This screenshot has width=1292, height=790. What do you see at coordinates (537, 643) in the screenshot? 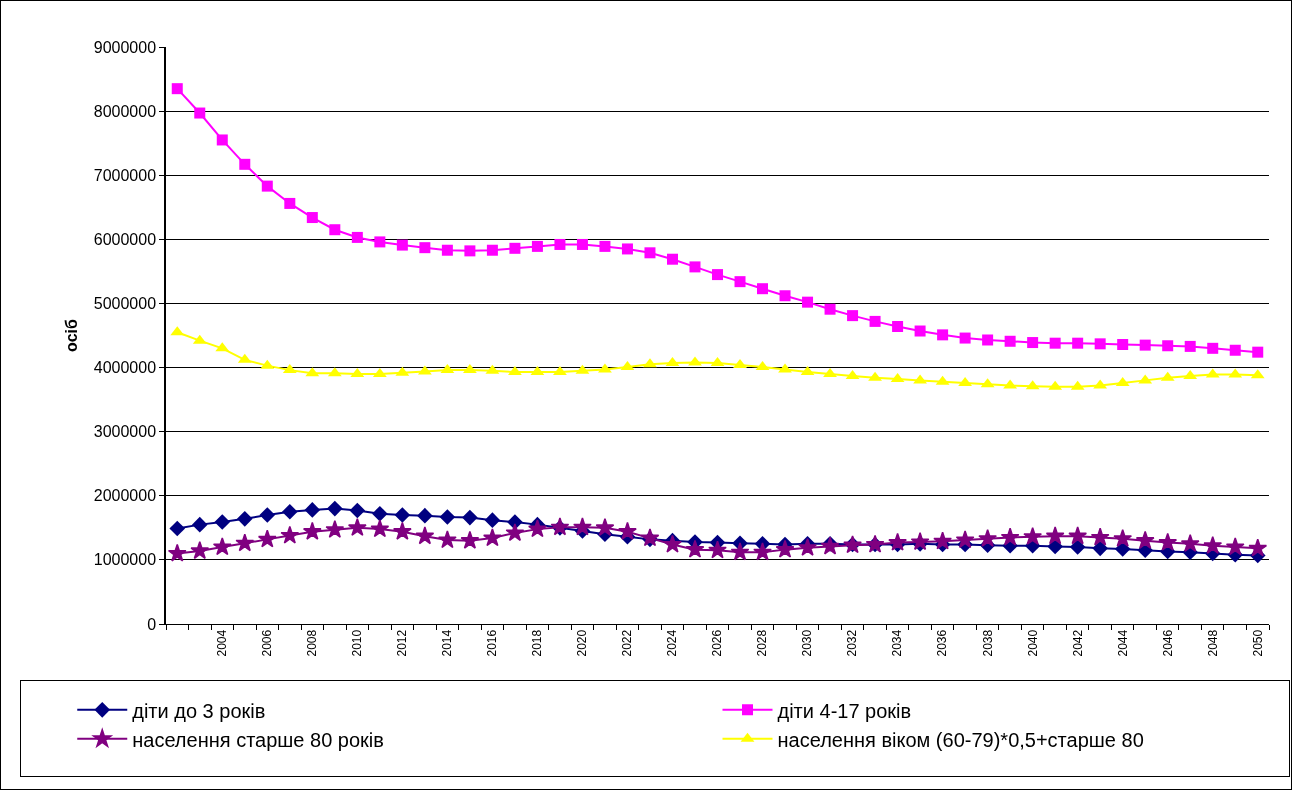
I see `x-tick-label: 2018` at bounding box center [537, 643].